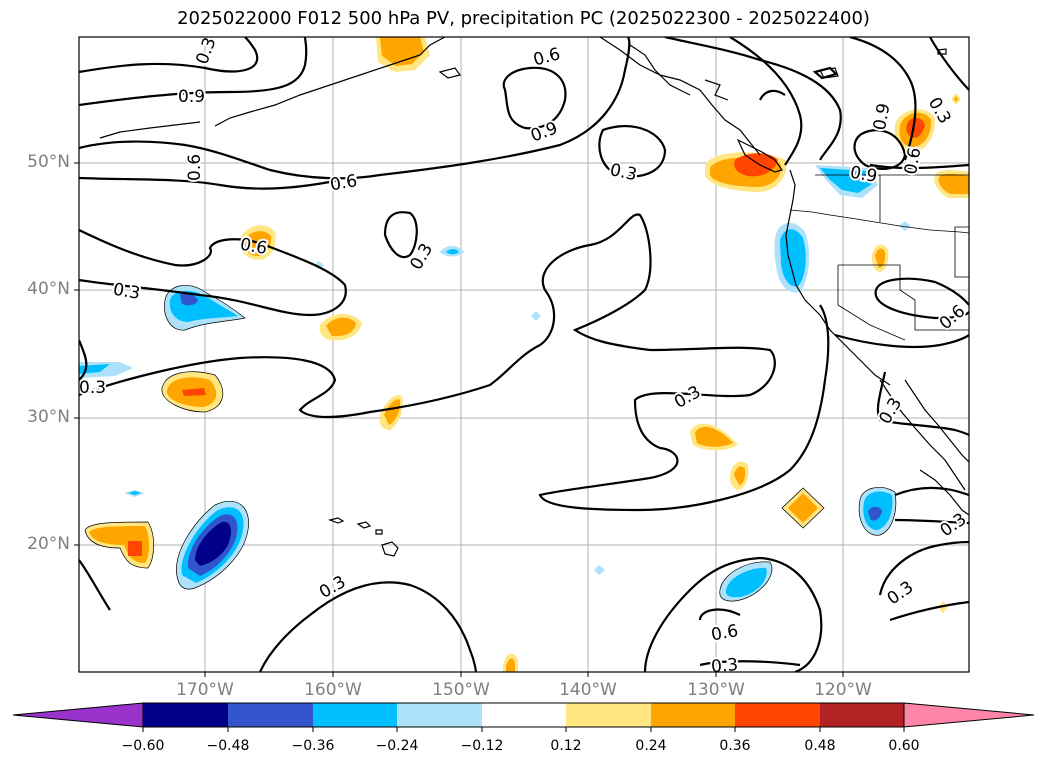  I want to click on colorbar-border, so click(523, 715).